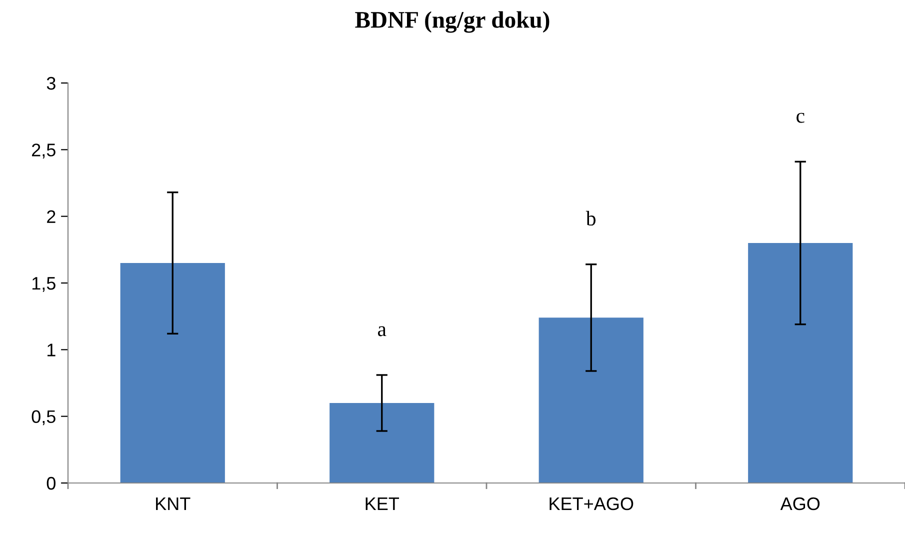 Image resolution: width=905 pixels, height=534 pixels. What do you see at coordinates (51, 216) in the screenshot?
I see `y-tick-label: 2` at bounding box center [51, 216].